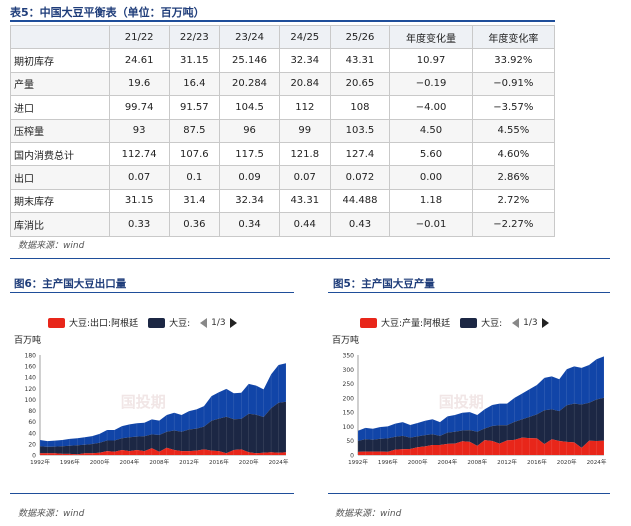 Image resolution: width=631 pixels, height=526 pixels. Describe the element at coordinates (349, 398) in the screenshot. I see `y-tick-label: 200` at that location.